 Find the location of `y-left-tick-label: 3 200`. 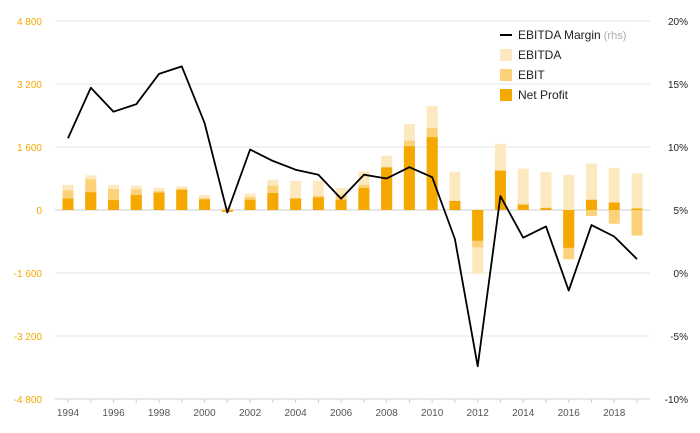

y-left-tick-label: 3 200 is located at coordinates (29, 85).